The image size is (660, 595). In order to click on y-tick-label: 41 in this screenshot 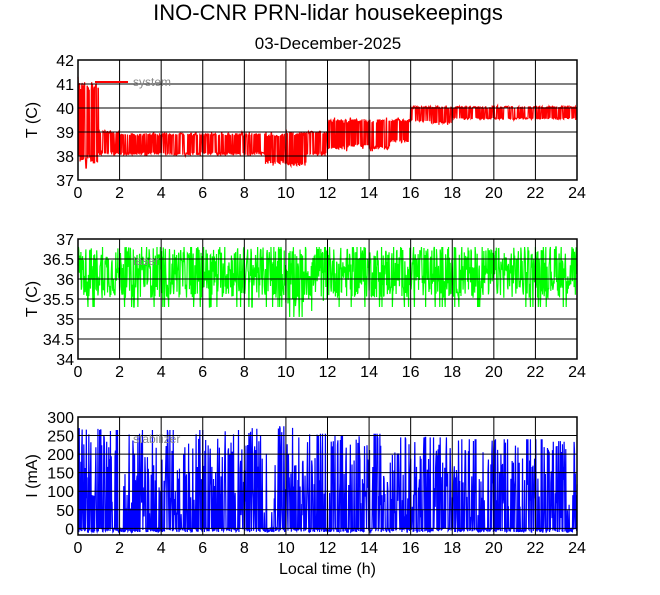, I will do `click(65, 85)`.